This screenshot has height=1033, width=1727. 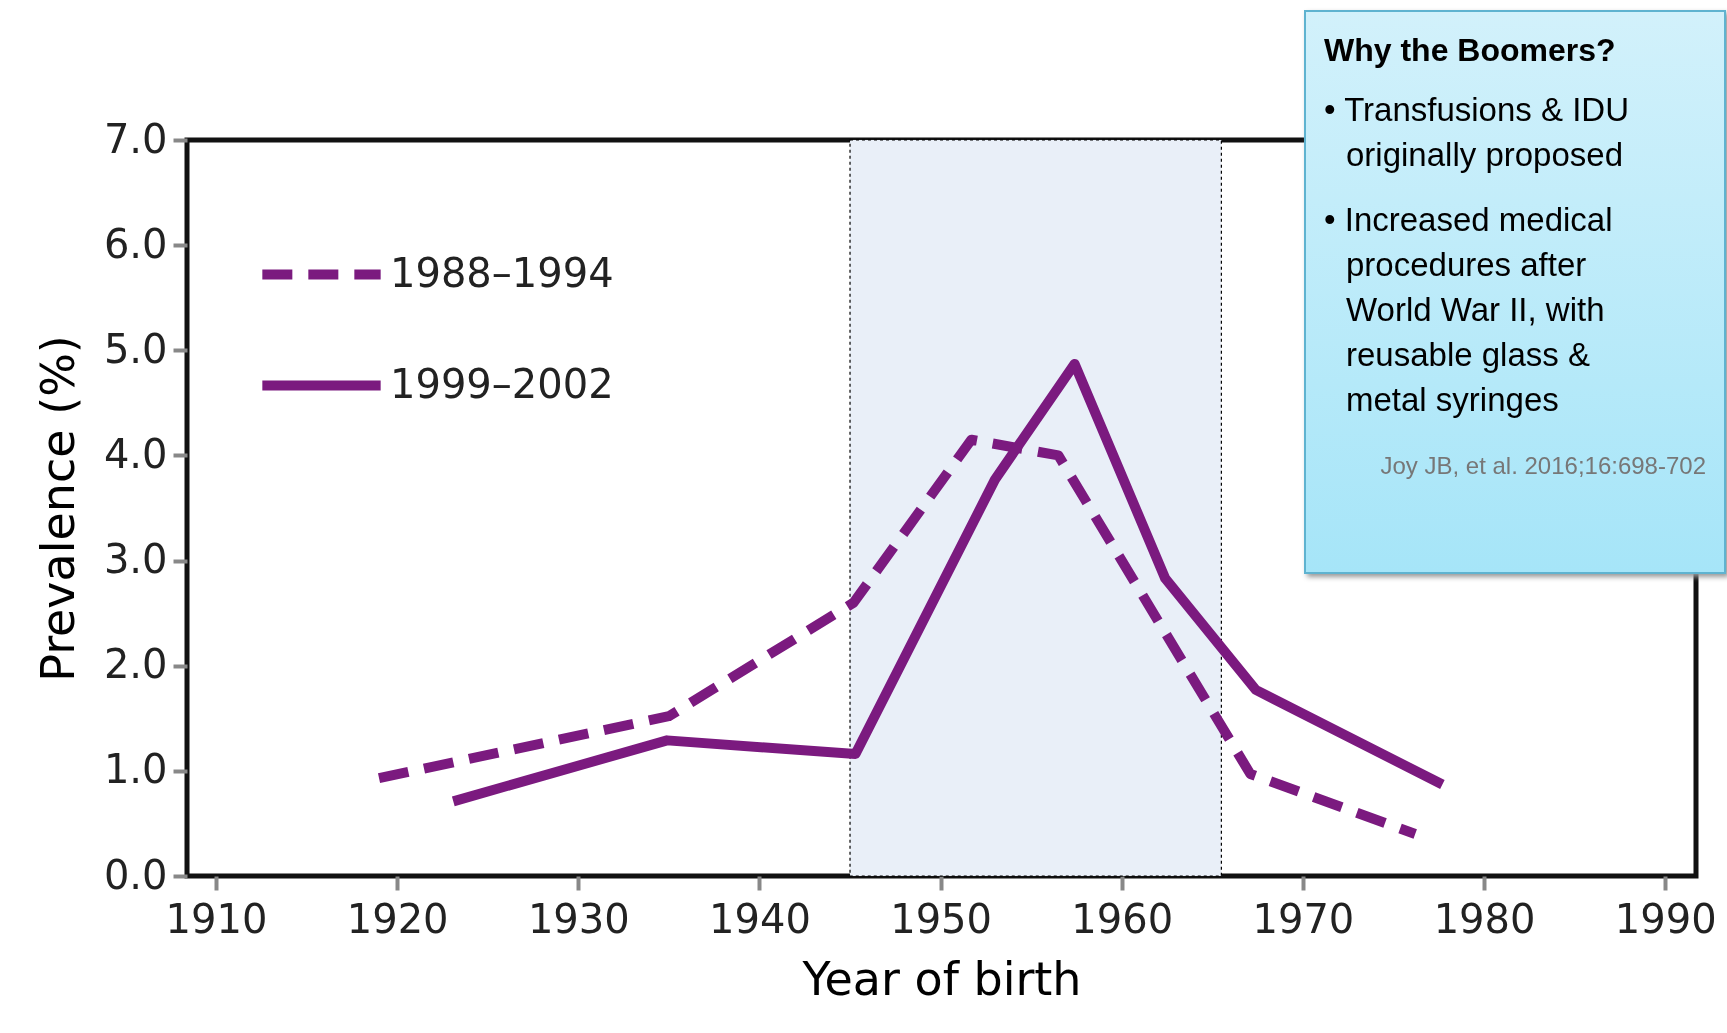 I want to click on x-tick-label: 1980, so click(x=1484, y=918).